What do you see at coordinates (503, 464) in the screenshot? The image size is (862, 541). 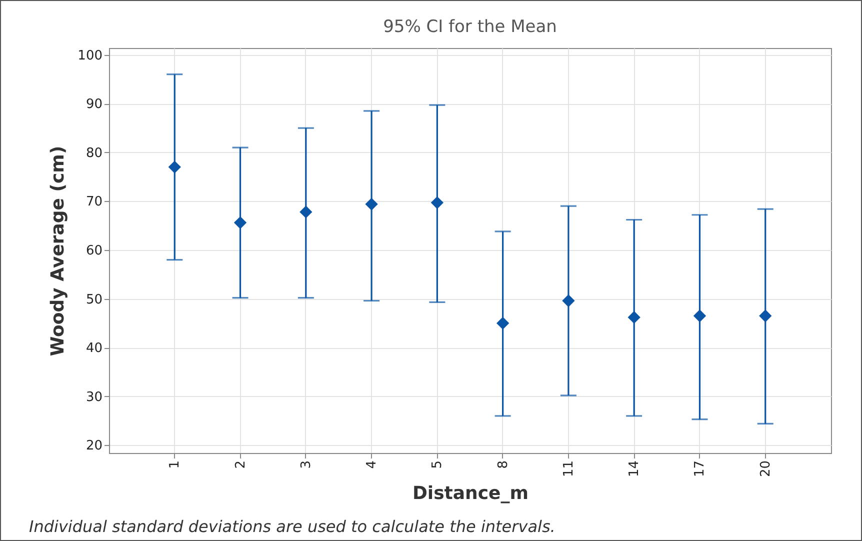 I see `x-tick-label: 8` at bounding box center [503, 464].